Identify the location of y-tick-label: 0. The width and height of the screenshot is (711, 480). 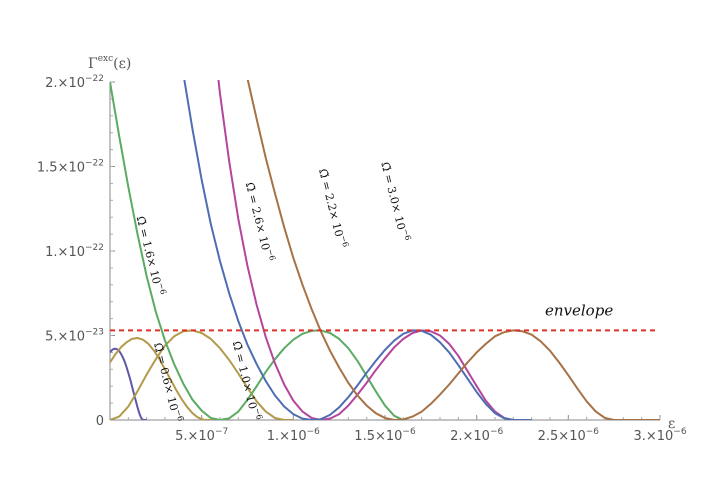
(100, 421).